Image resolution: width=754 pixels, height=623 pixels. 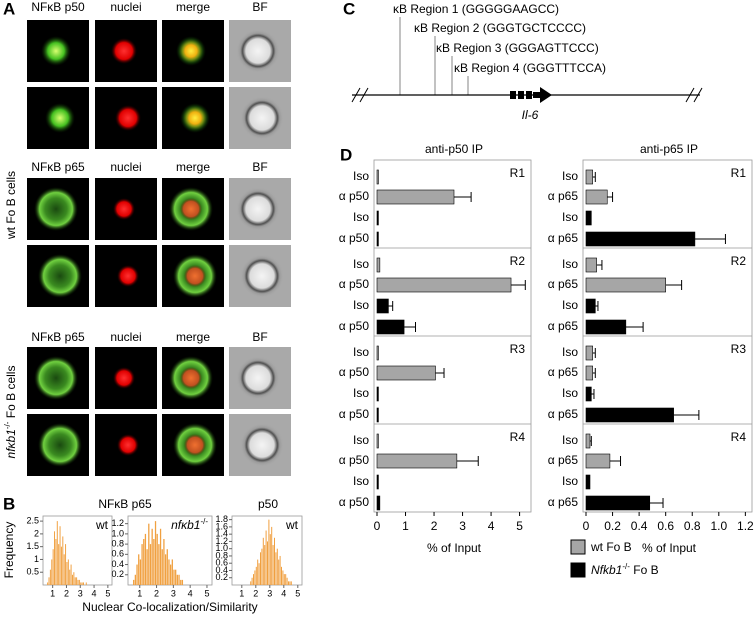 What do you see at coordinates (117, 533) in the screenshot?
I see `y-tick-label: 1.0` at bounding box center [117, 533].